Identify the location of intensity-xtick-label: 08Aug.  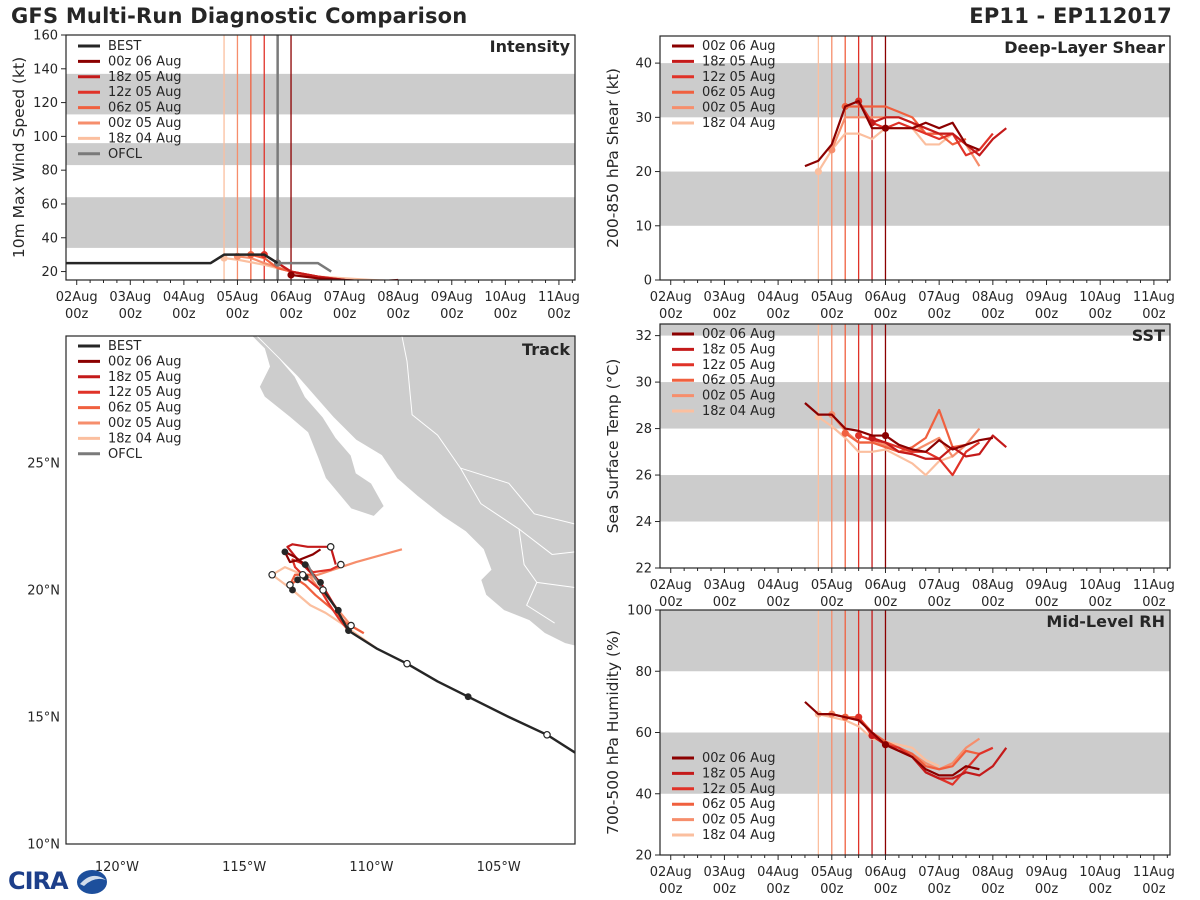
(398, 297).